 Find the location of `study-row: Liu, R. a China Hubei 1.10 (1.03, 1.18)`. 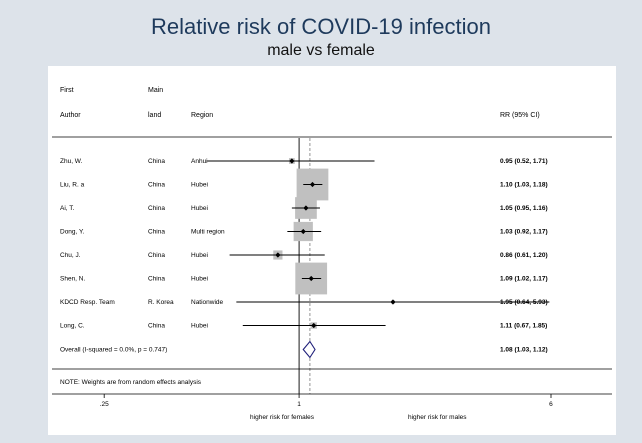

study-row: Liu, R. a China Hubei 1.10 (1.03, 1.18) is located at coordinates (304, 184).